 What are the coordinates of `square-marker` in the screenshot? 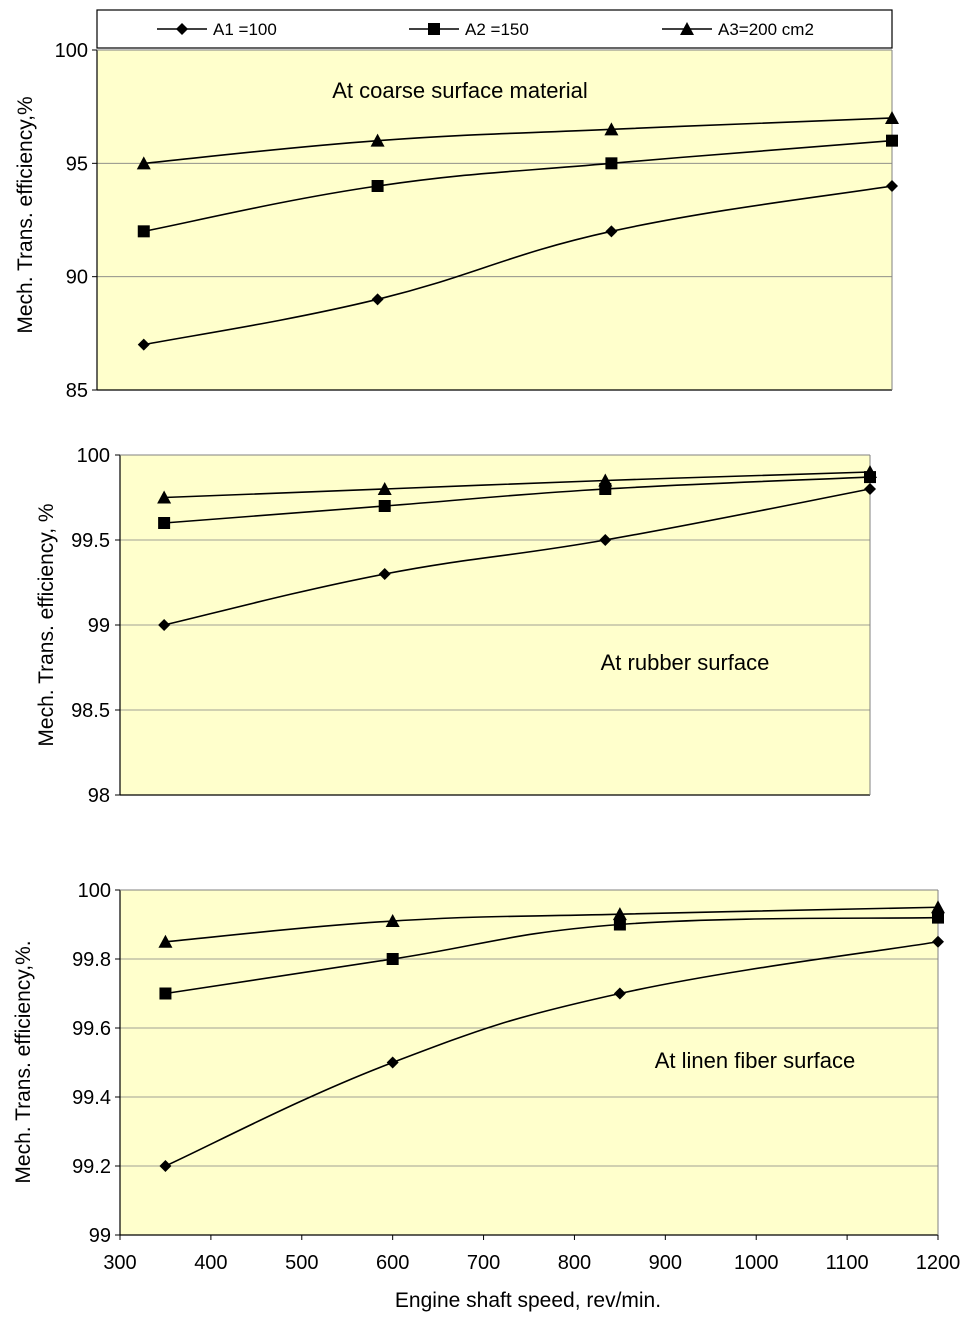 It's located at (434, 29).